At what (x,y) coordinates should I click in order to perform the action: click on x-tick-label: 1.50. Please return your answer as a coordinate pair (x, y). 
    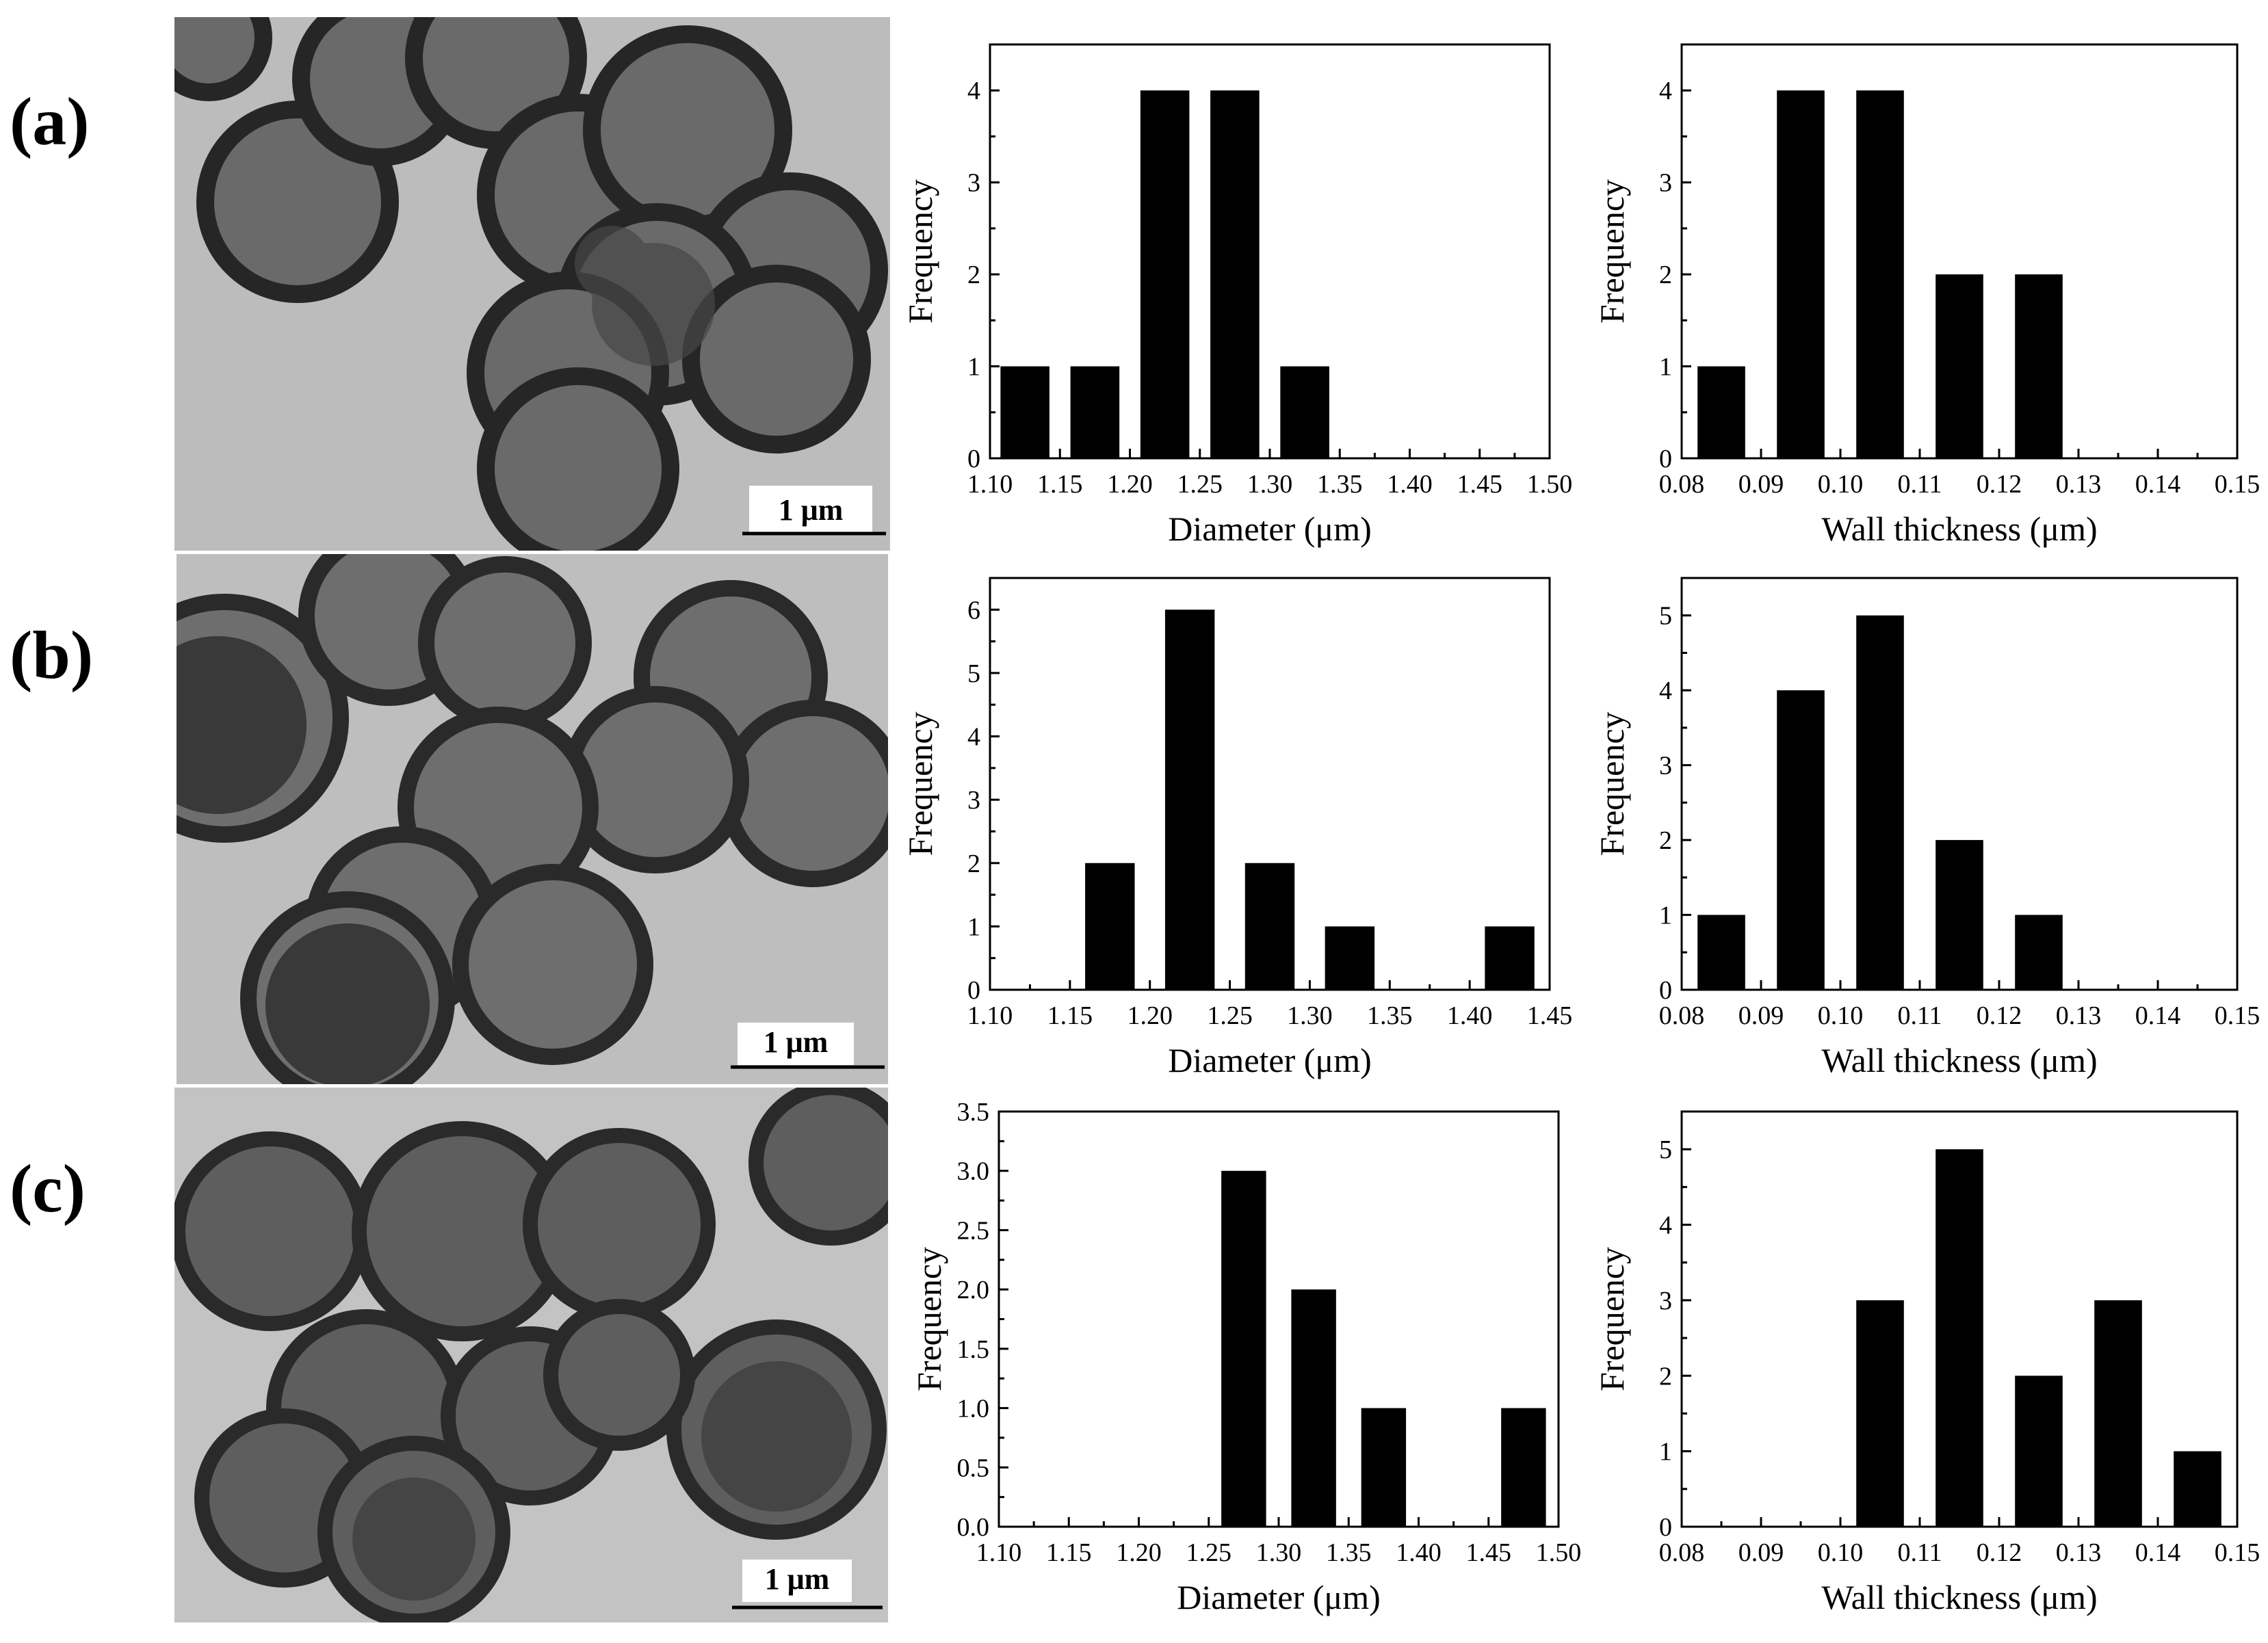
    Looking at the image, I should click on (1550, 485).